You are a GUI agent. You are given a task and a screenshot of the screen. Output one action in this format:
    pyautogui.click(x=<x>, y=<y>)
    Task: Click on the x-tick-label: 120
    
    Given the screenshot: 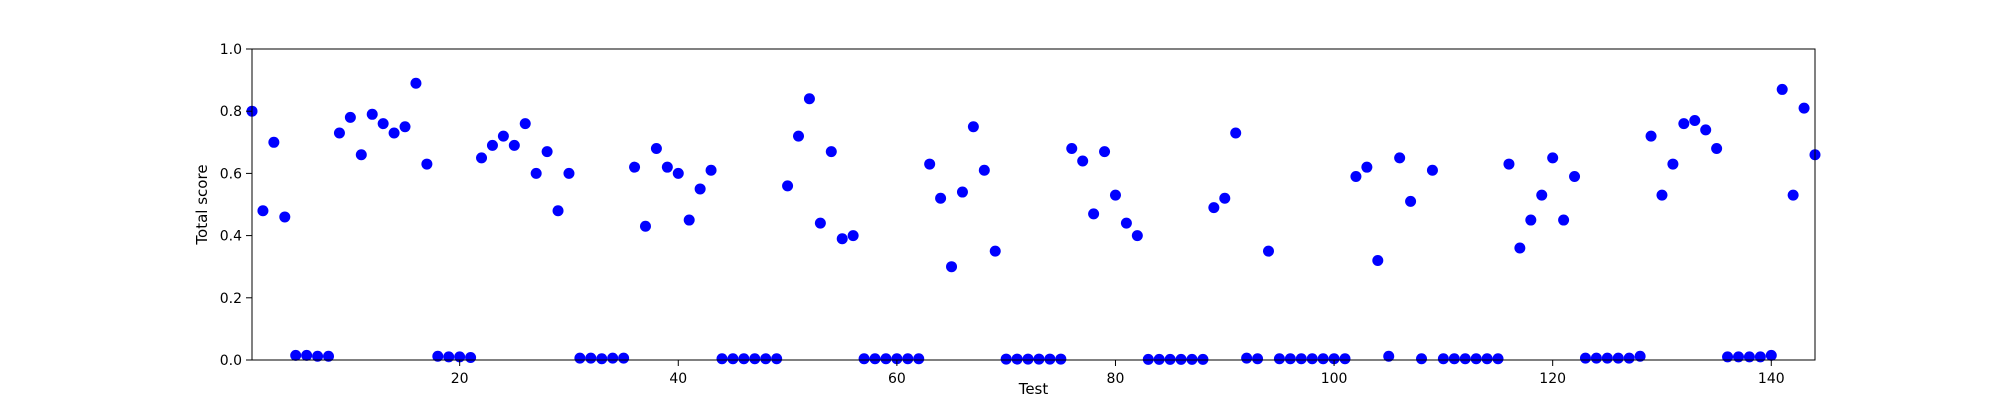 What is the action you would take?
    pyautogui.click(x=1552, y=379)
    